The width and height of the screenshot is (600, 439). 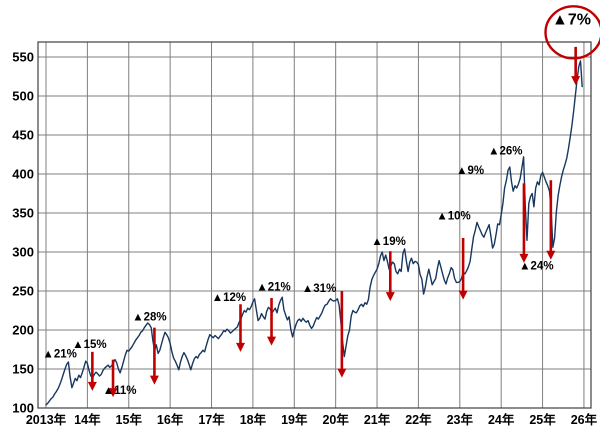 I want to click on x-axis-label: 23年, so click(x=460, y=419).